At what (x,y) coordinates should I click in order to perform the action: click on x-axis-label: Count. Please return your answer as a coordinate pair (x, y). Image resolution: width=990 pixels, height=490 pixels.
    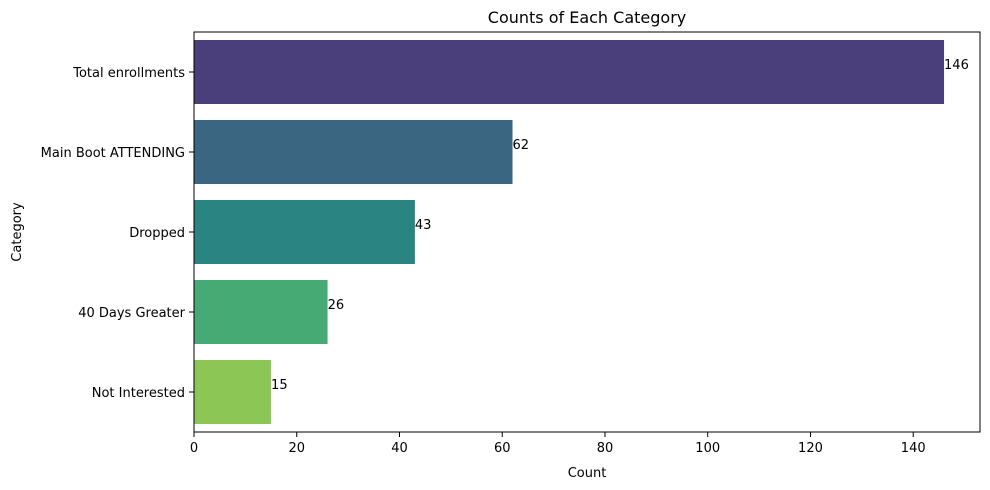
    Looking at the image, I should click on (587, 473).